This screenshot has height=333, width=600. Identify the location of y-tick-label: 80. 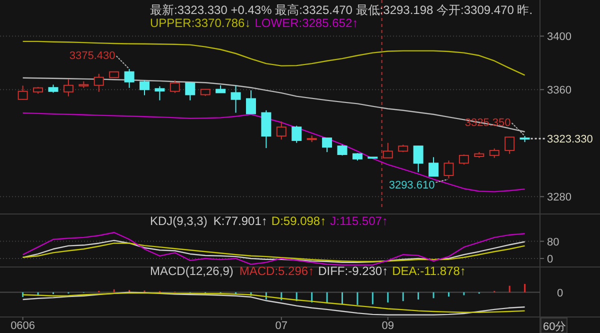
(553, 242).